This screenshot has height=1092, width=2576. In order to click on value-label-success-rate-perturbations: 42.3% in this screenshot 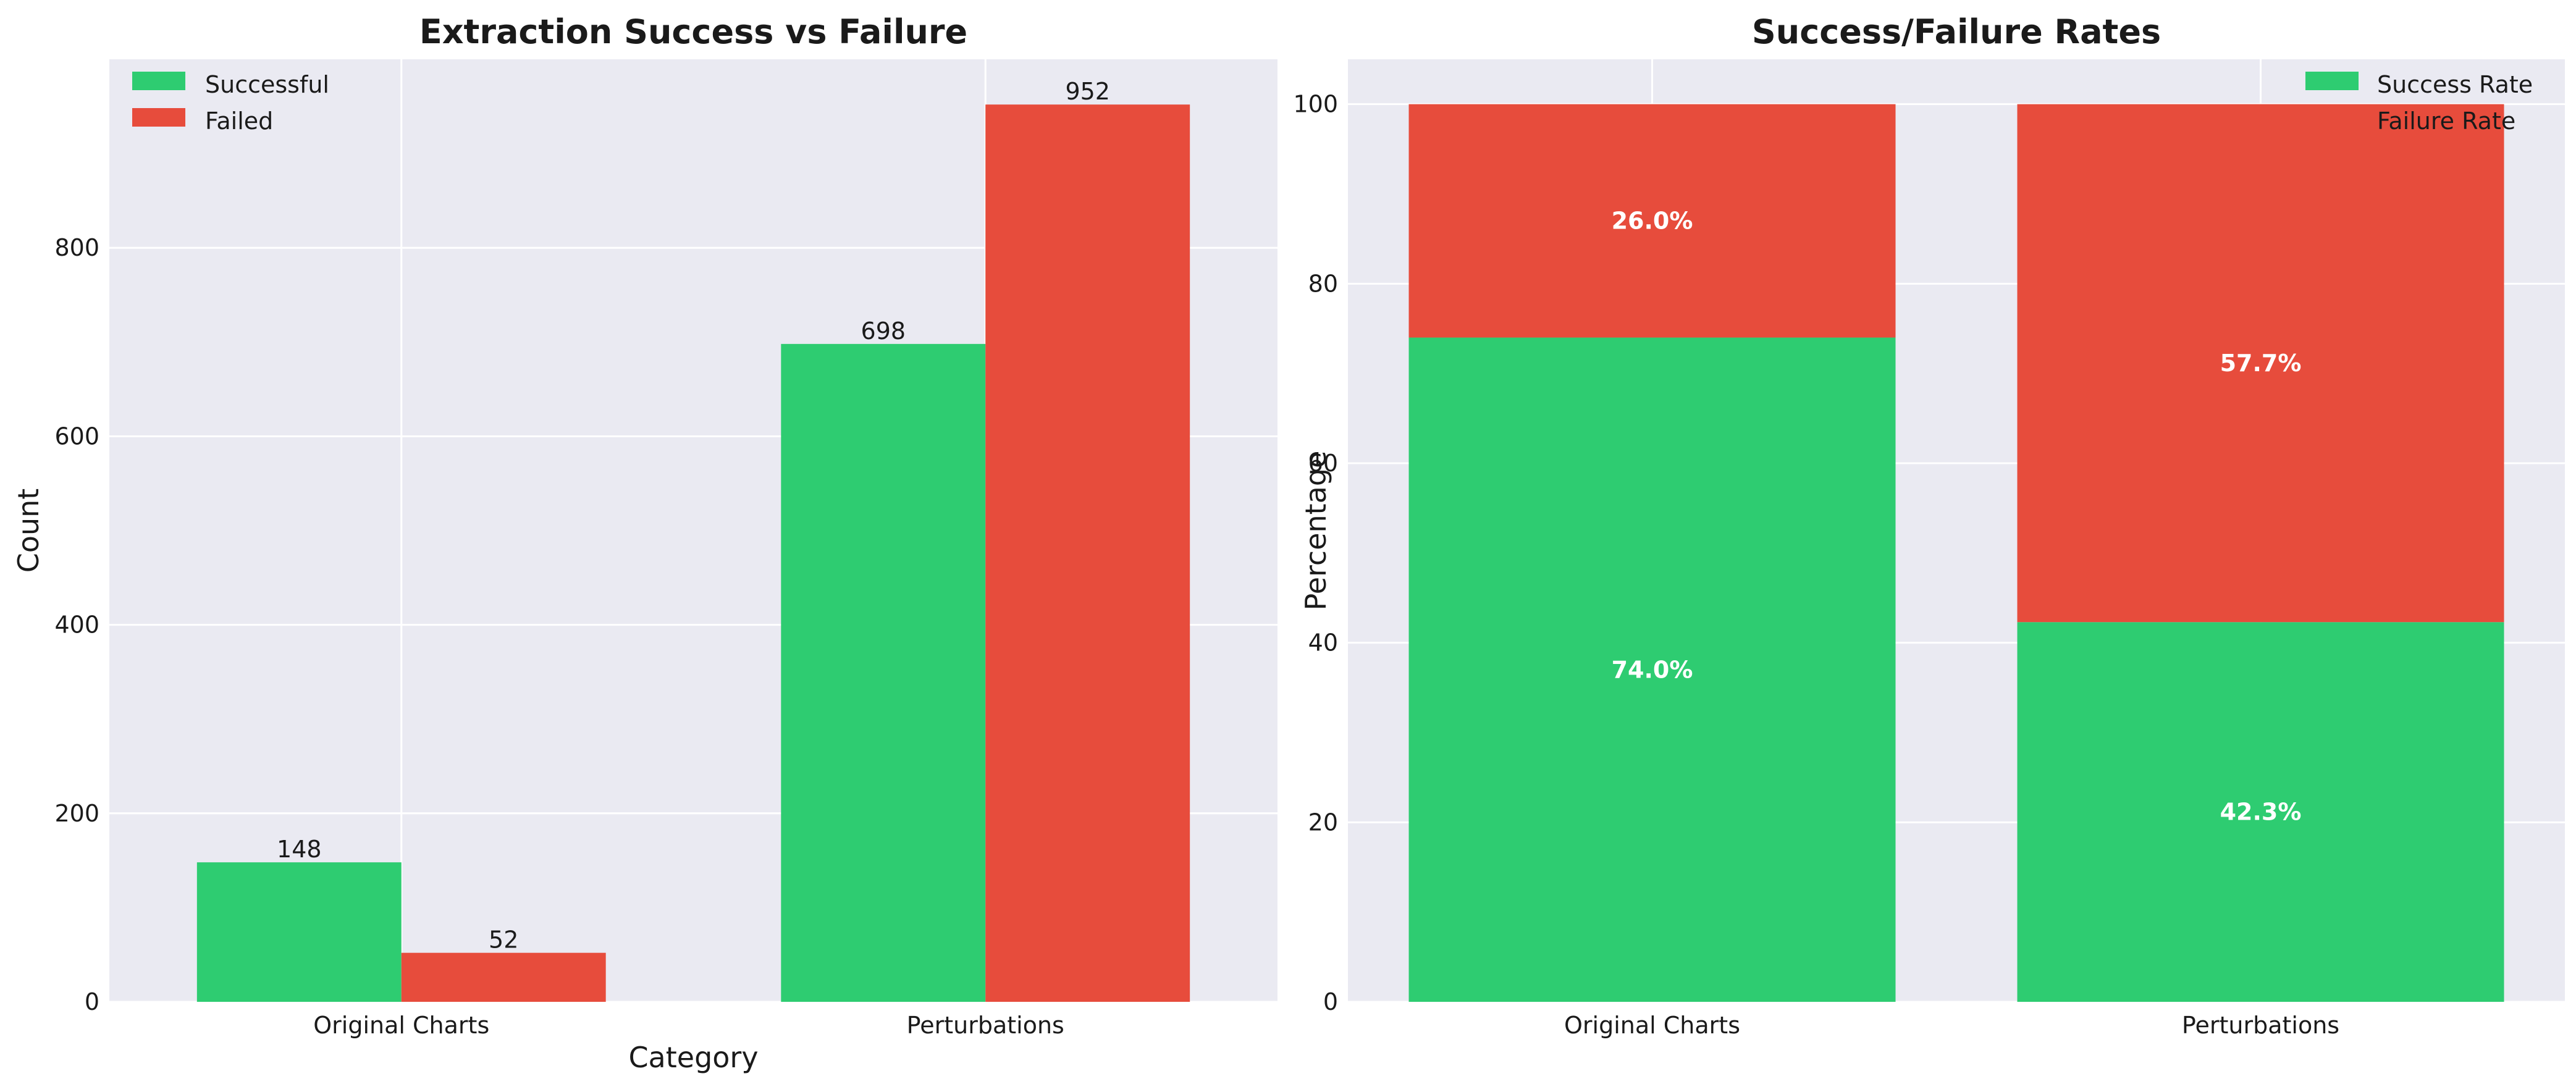, I will do `click(2261, 813)`.